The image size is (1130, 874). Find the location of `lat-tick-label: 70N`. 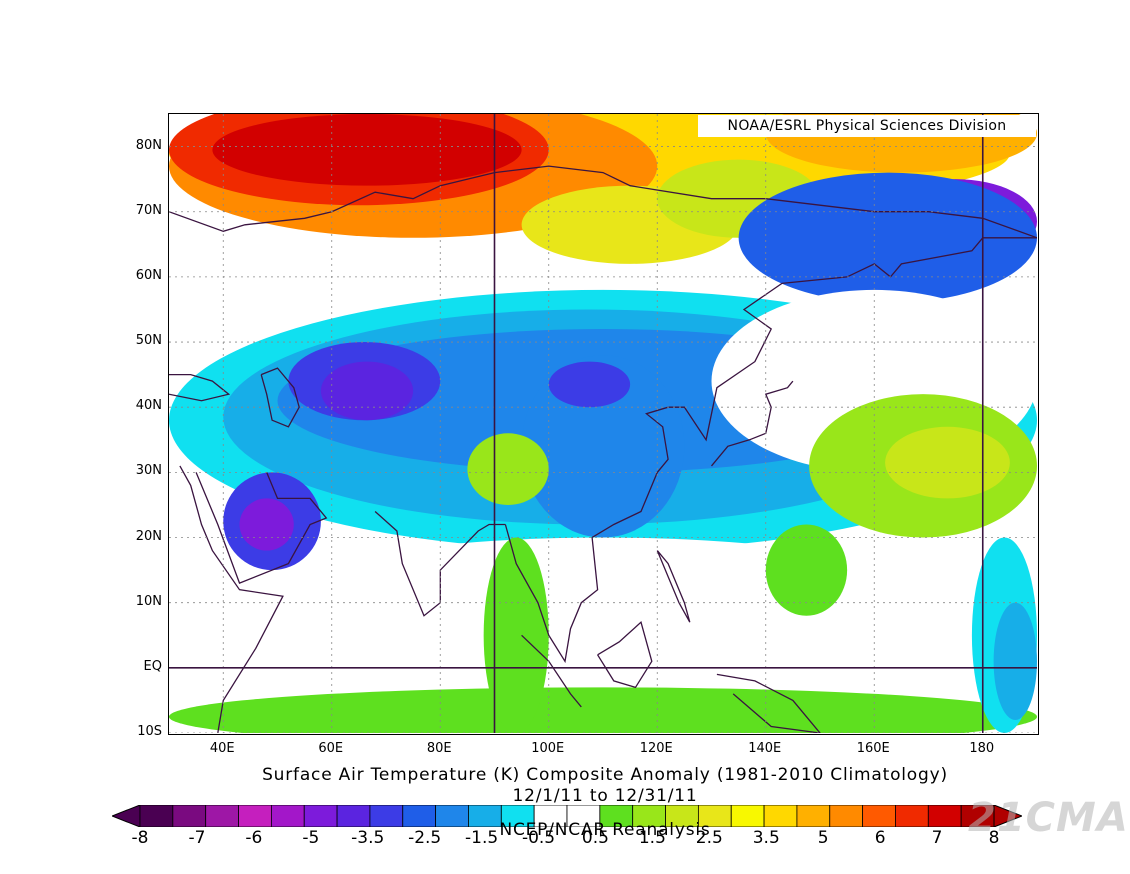

lat-tick-label: 70N is located at coordinates (148, 210).